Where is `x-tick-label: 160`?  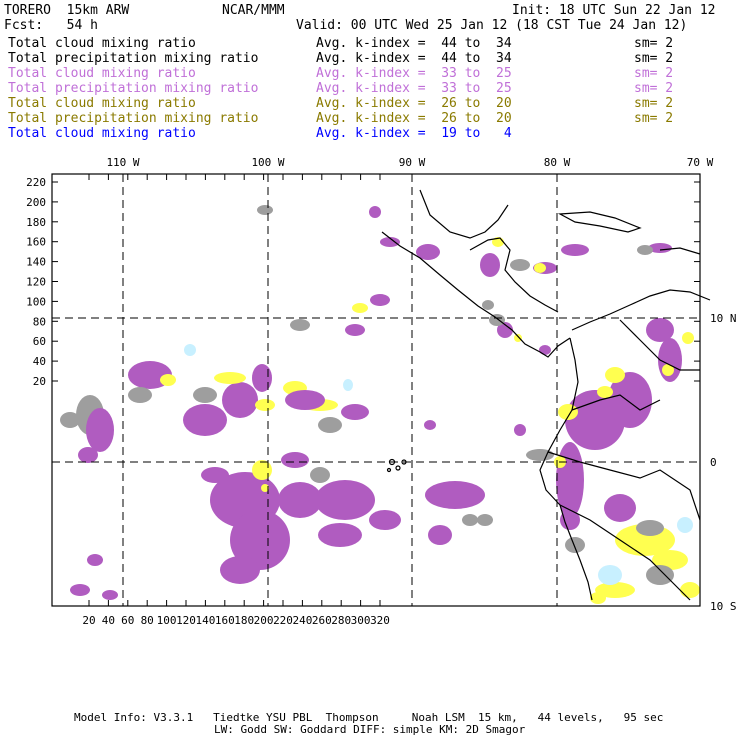 x-tick-label: 160 is located at coordinates (225, 620).